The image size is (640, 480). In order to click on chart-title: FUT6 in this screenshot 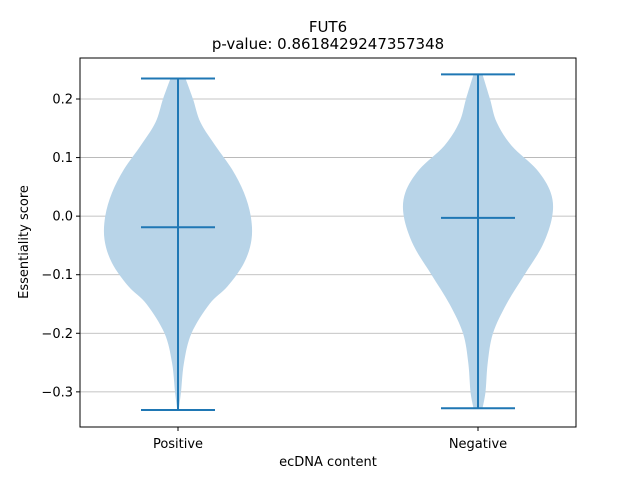, I will do `click(328, 27)`.